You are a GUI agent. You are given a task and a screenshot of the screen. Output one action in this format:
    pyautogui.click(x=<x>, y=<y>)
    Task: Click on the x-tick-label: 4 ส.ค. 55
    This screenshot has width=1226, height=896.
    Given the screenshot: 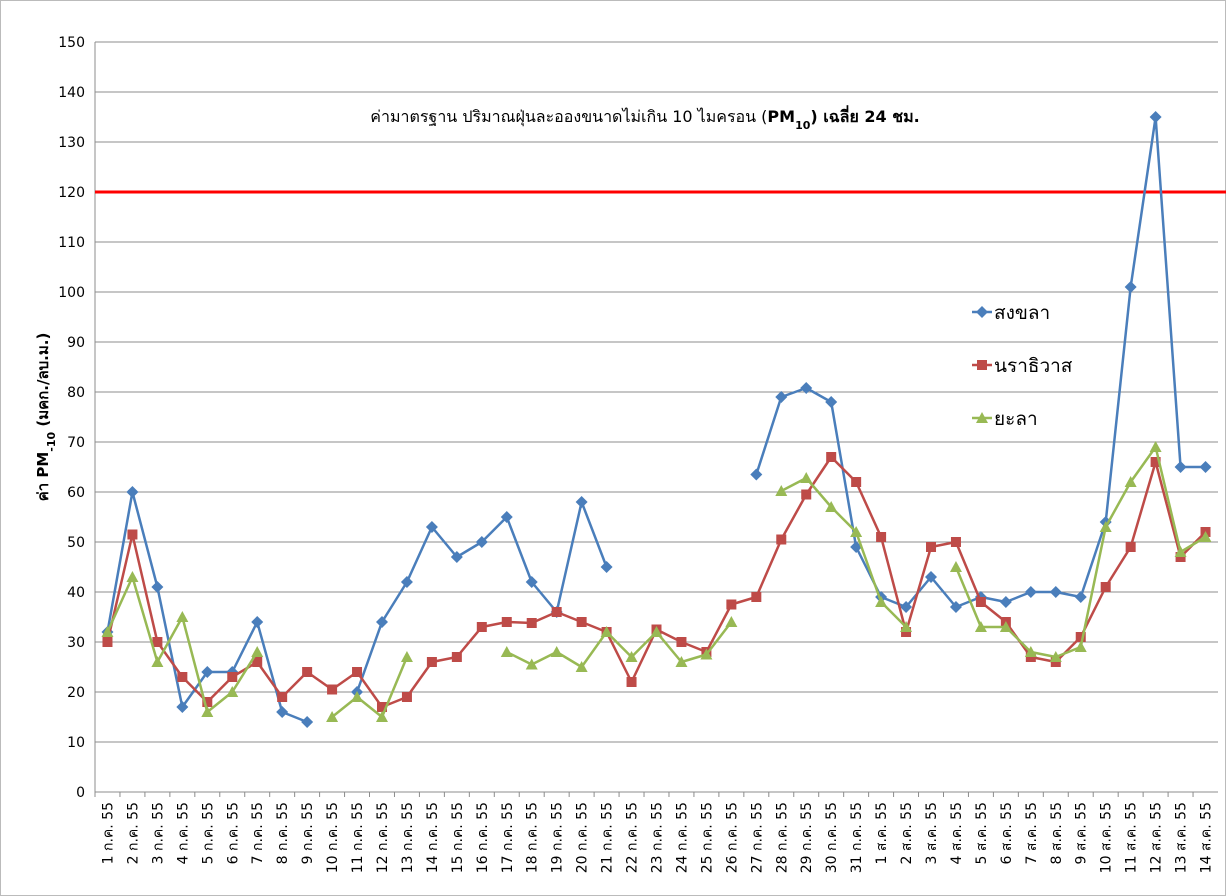 What is the action you would take?
    pyautogui.click(x=957, y=833)
    